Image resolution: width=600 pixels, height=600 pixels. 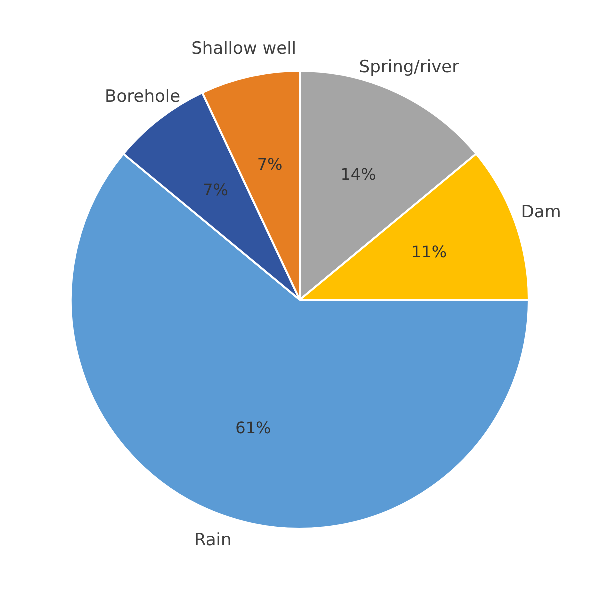 What do you see at coordinates (409, 67) in the screenshot?
I see `slice-label: Spring/river` at bounding box center [409, 67].